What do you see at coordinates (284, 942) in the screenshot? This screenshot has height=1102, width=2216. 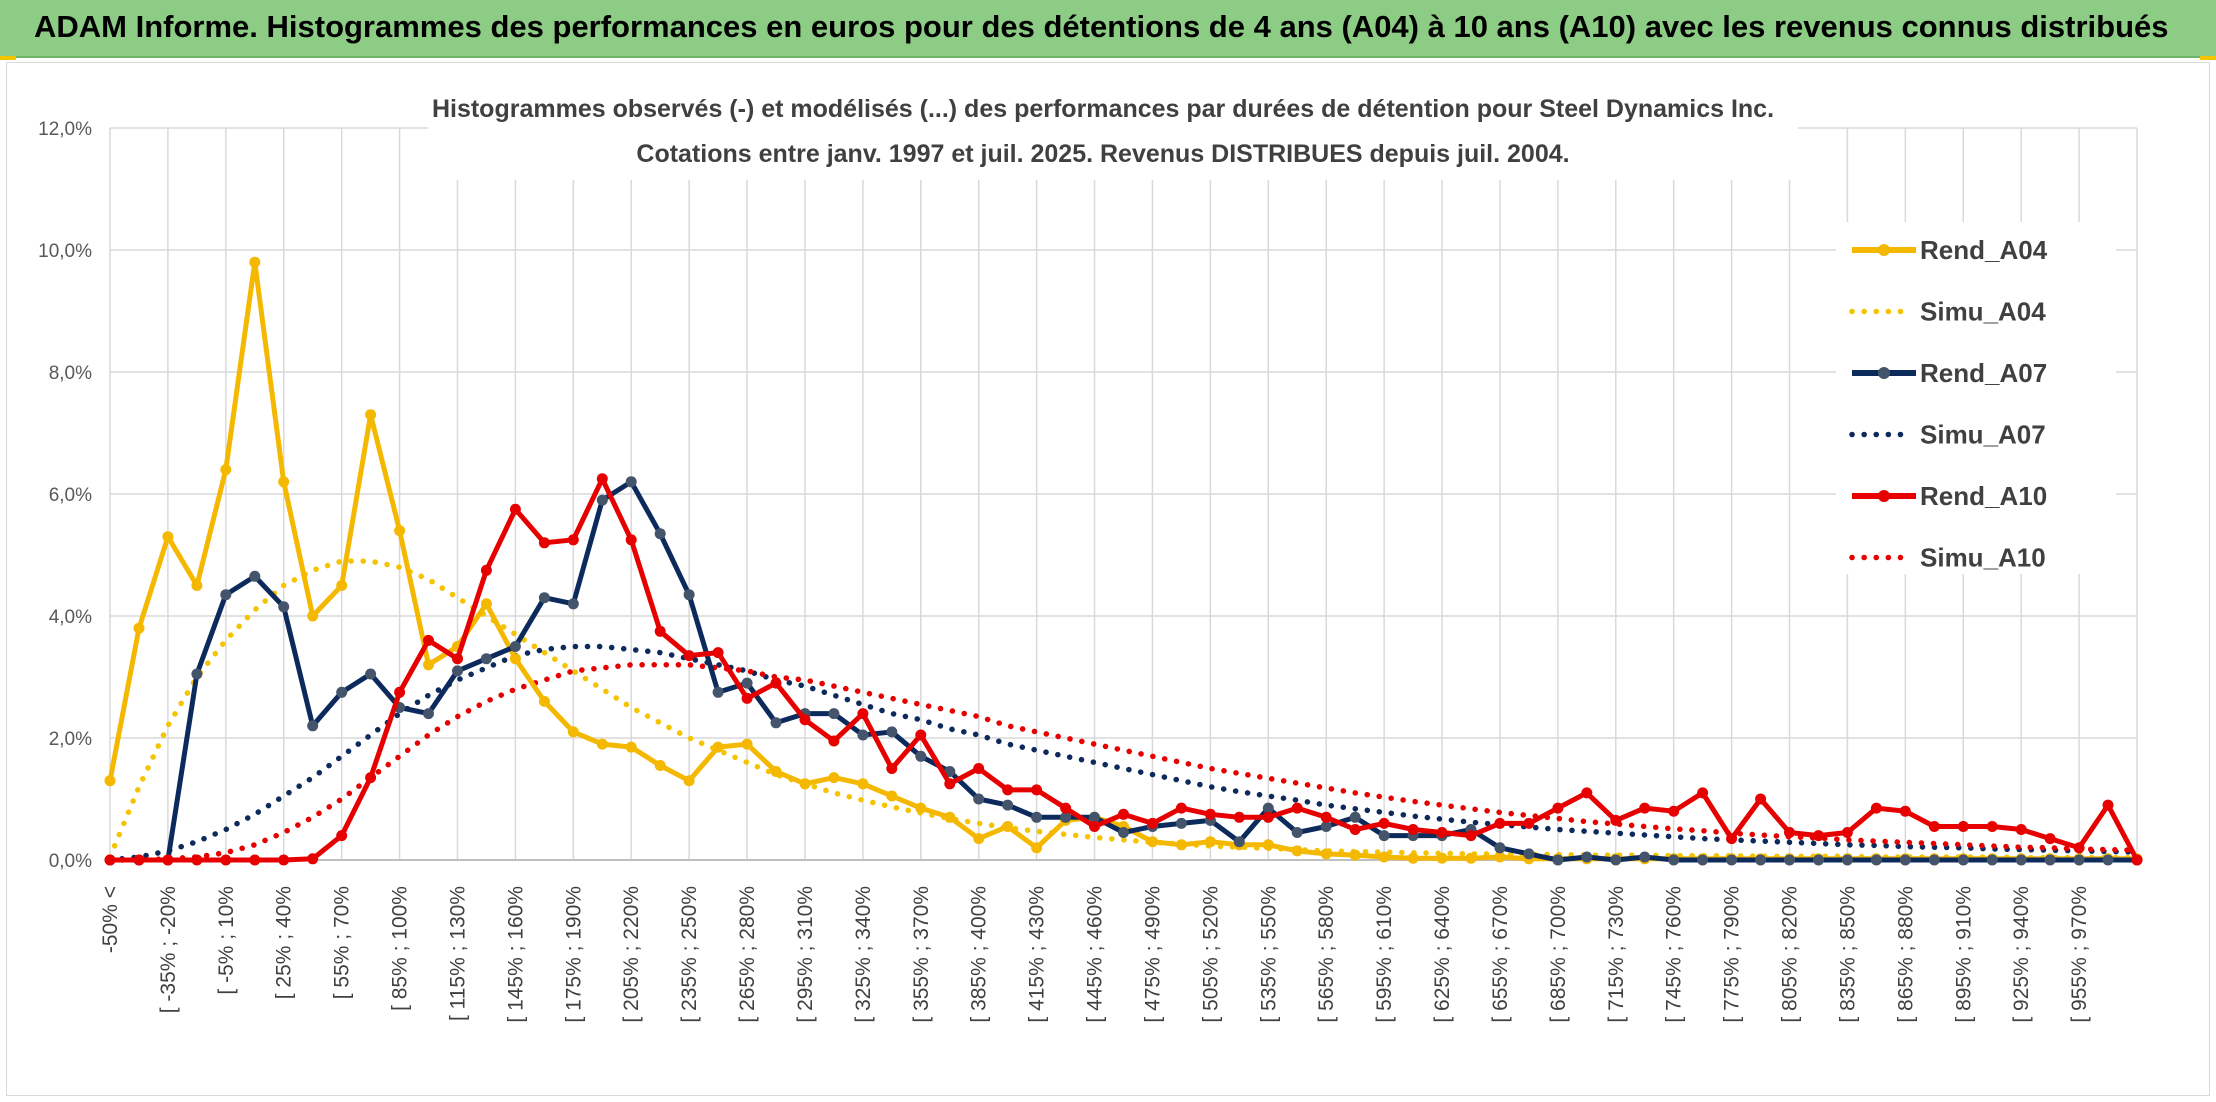 I see `x-tick-label: [ 25% ; 40%` at bounding box center [284, 942].